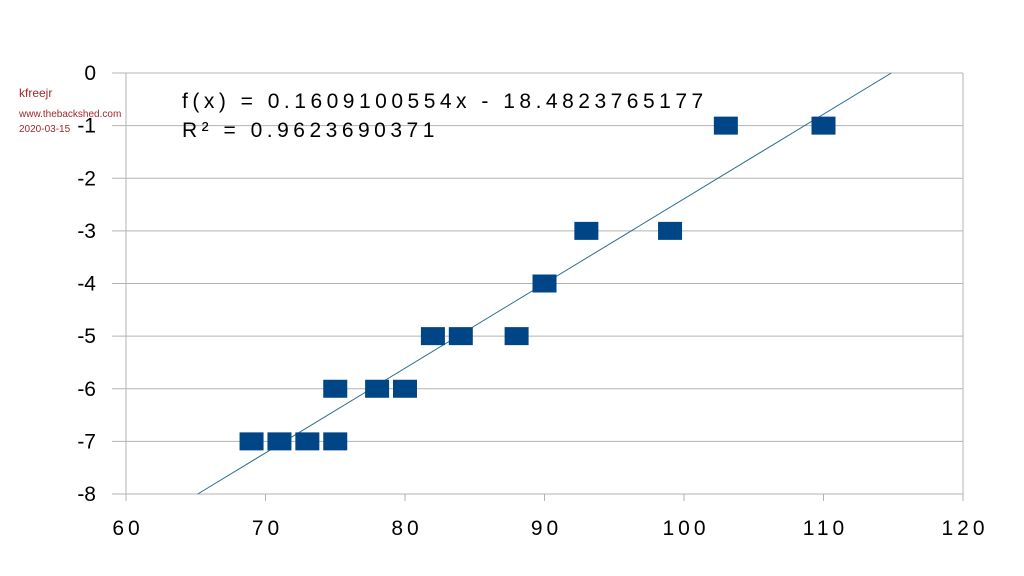 The image size is (1024, 576). Describe the element at coordinates (90, 73) in the screenshot. I see `y-tick-label: 0` at that location.